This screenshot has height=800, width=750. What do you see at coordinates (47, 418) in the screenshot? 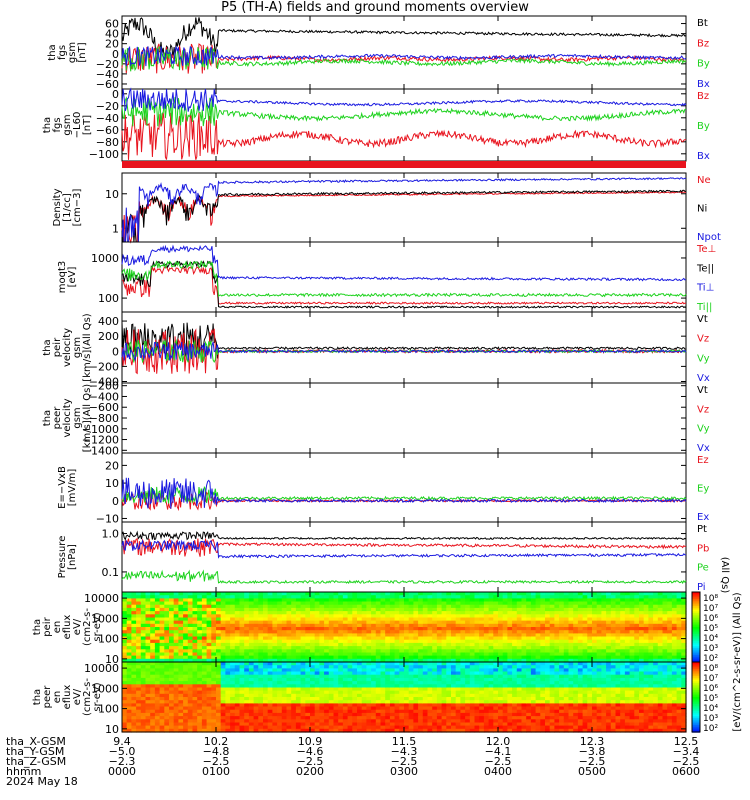
I see `y-axis-label: tha` at bounding box center [47, 418].